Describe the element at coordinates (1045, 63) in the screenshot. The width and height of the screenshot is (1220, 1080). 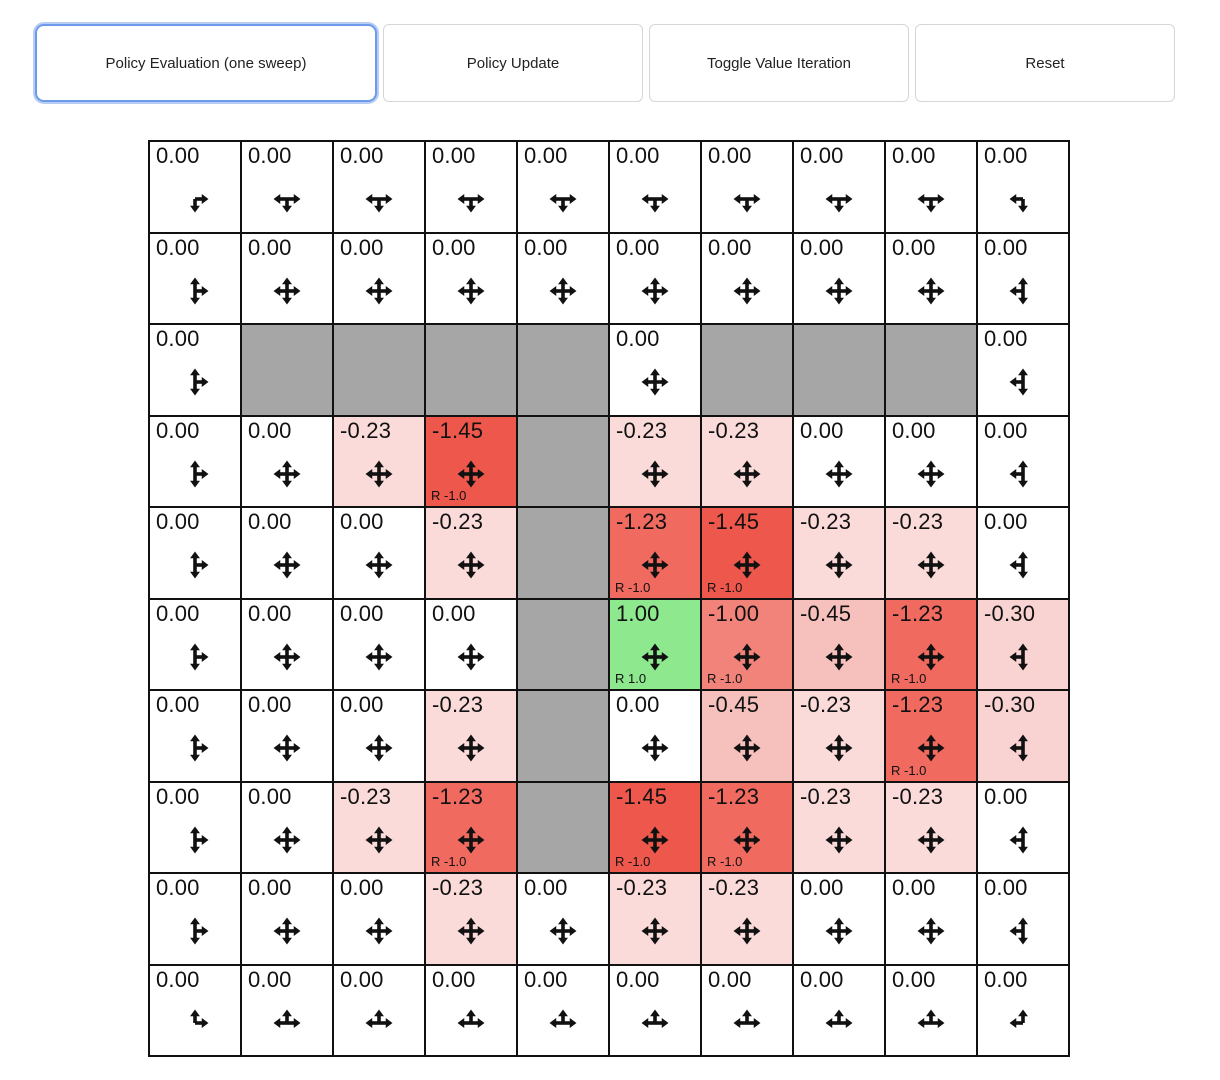
I see `reset-button: Reset` at that location.